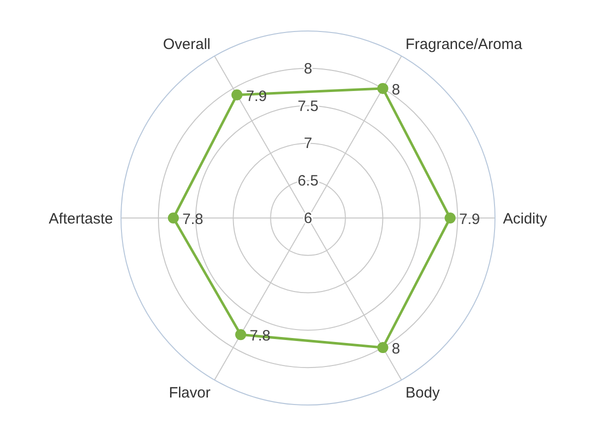 The height and width of the screenshot is (430, 600). Describe the element at coordinates (80, 219) in the screenshot. I see `spoke-label: Aftertaste` at that location.